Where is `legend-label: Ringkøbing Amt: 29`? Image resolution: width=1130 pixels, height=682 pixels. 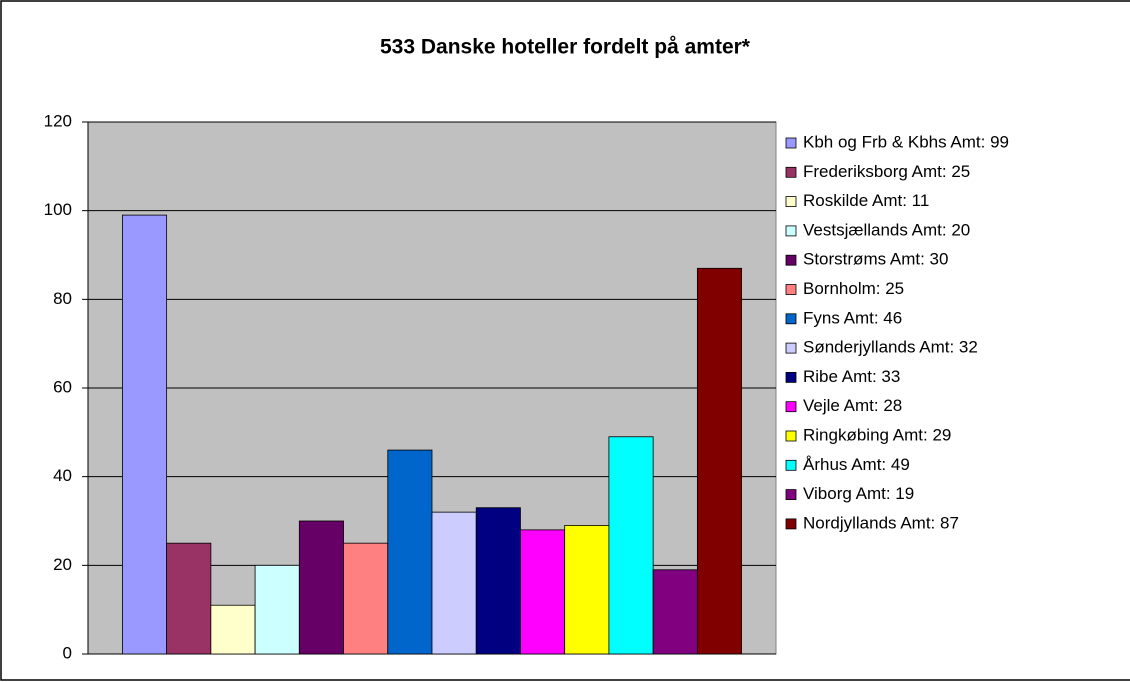 legend-label: Ringkøbing Amt: 29 is located at coordinates (877, 434).